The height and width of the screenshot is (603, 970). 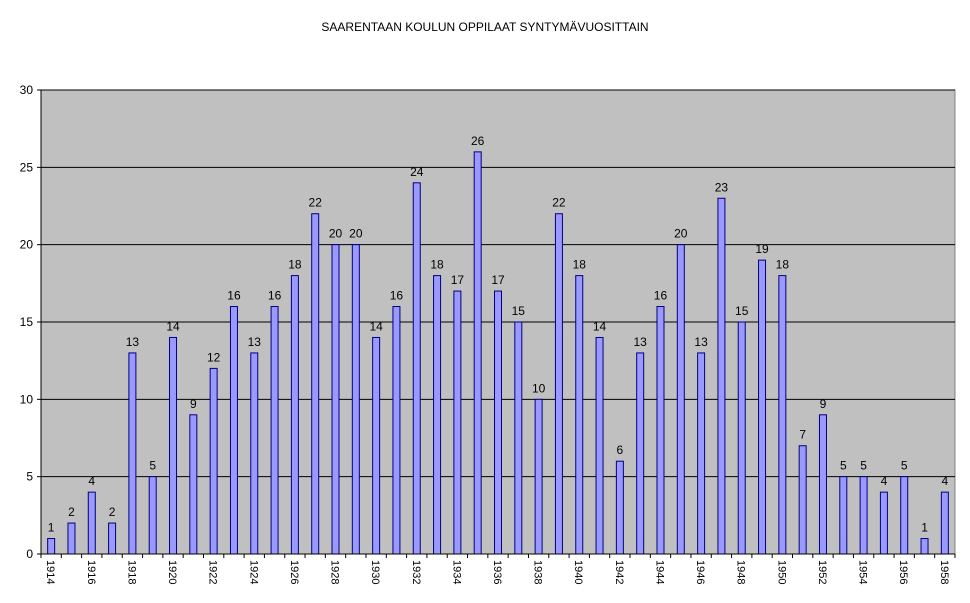 What do you see at coordinates (234, 296) in the screenshot?
I see `data-label-1923: 16` at bounding box center [234, 296].